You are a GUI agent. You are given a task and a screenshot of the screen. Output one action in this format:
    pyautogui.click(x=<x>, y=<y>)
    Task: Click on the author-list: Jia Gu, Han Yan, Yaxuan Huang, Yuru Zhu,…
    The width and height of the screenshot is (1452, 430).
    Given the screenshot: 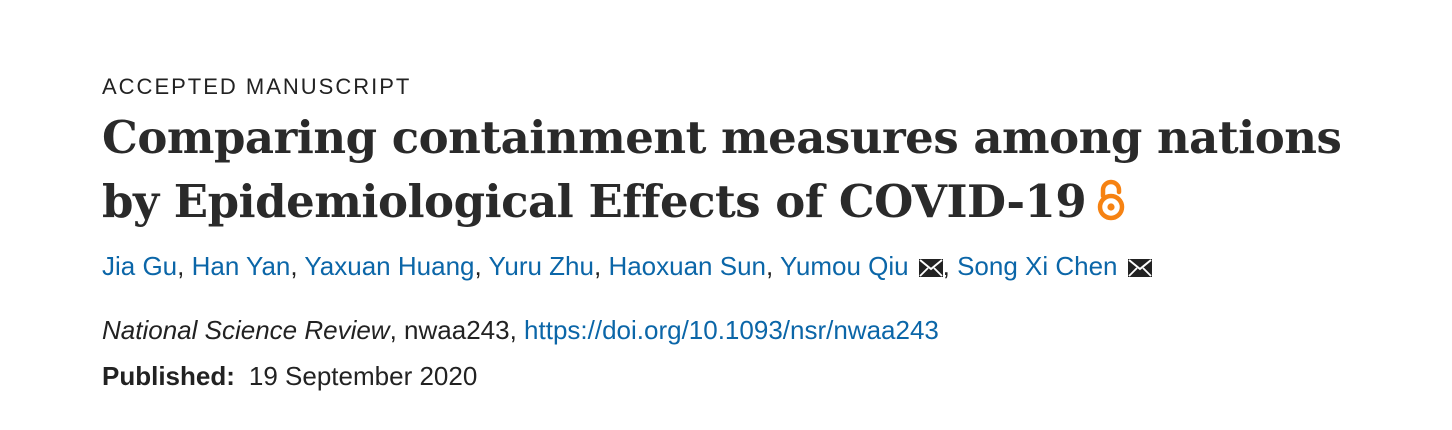 What is the action you would take?
    pyautogui.click(x=762, y=267)
    